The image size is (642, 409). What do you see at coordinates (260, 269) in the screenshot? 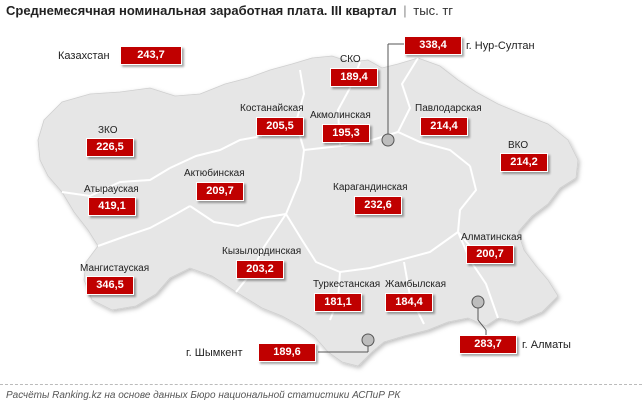
I see `region-value-kyzylorda: 203,2` at bounding box center [260, 269].